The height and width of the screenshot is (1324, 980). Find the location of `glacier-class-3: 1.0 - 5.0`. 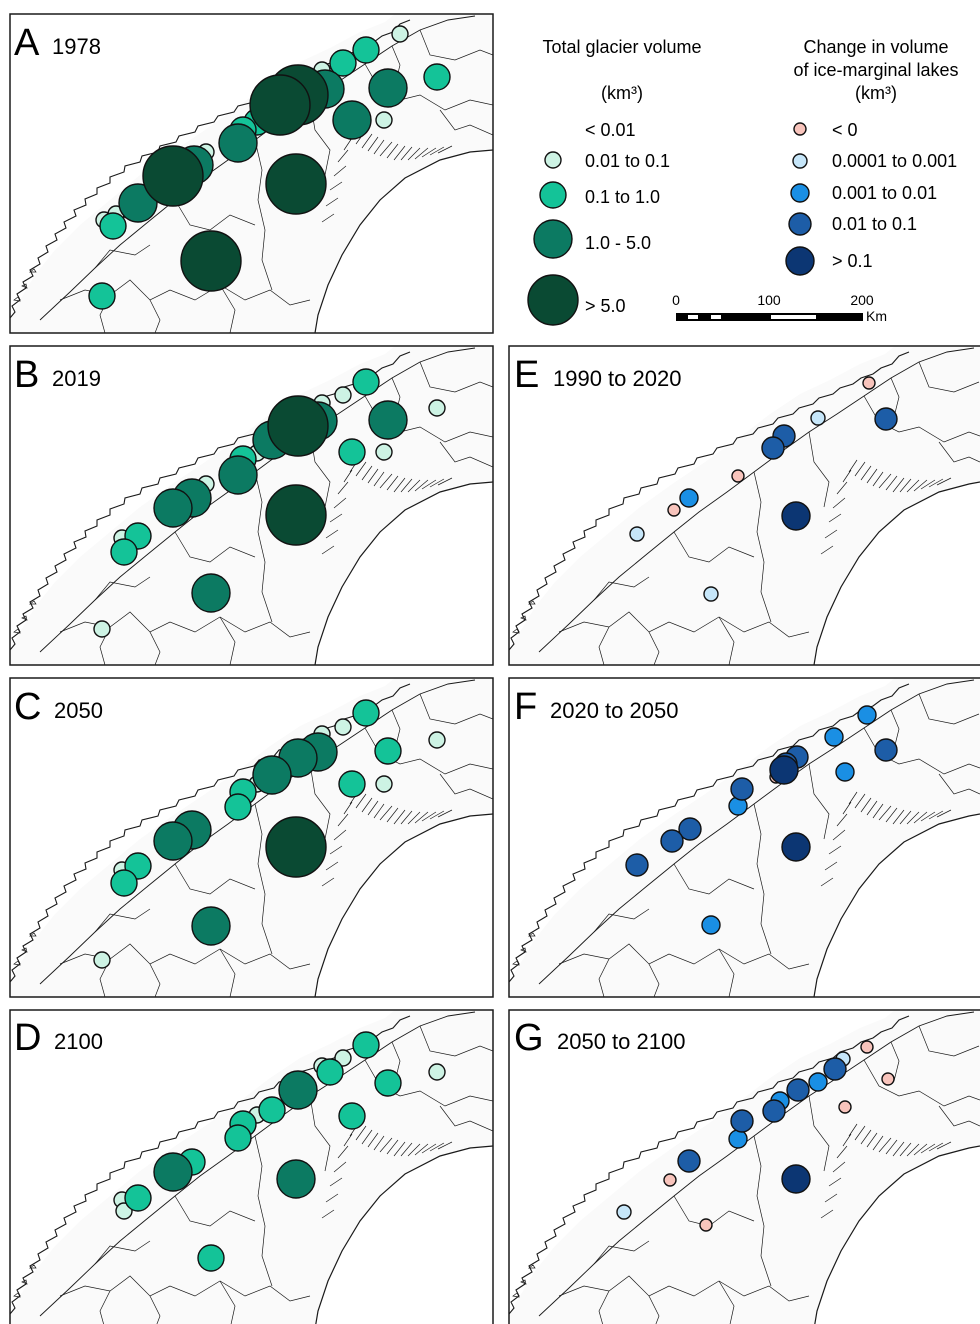

glacier-class-3: 1.0 - 5.0 is located at coordinates (618, 243).